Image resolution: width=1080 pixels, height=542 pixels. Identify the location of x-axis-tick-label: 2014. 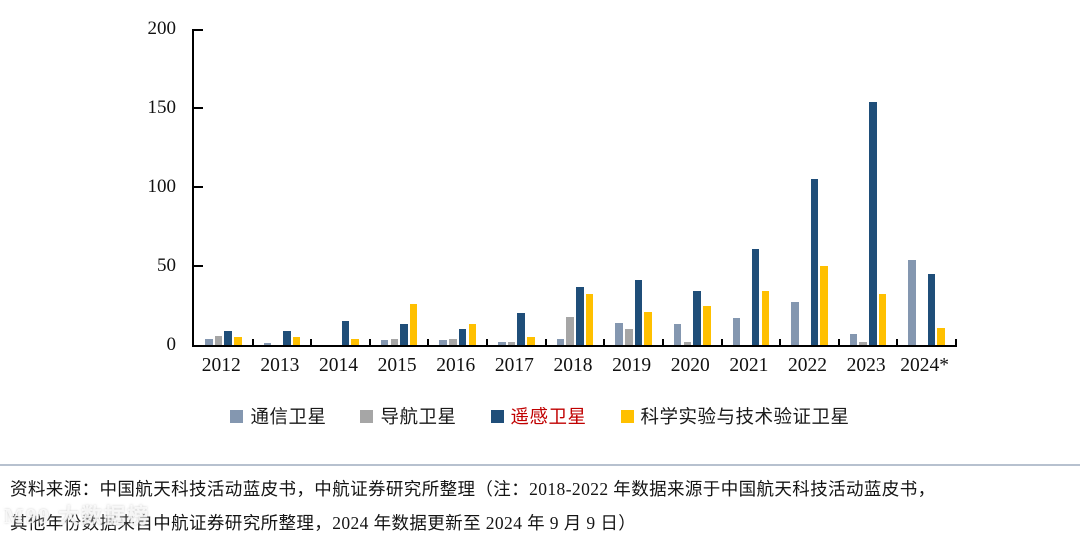
(339, 365).